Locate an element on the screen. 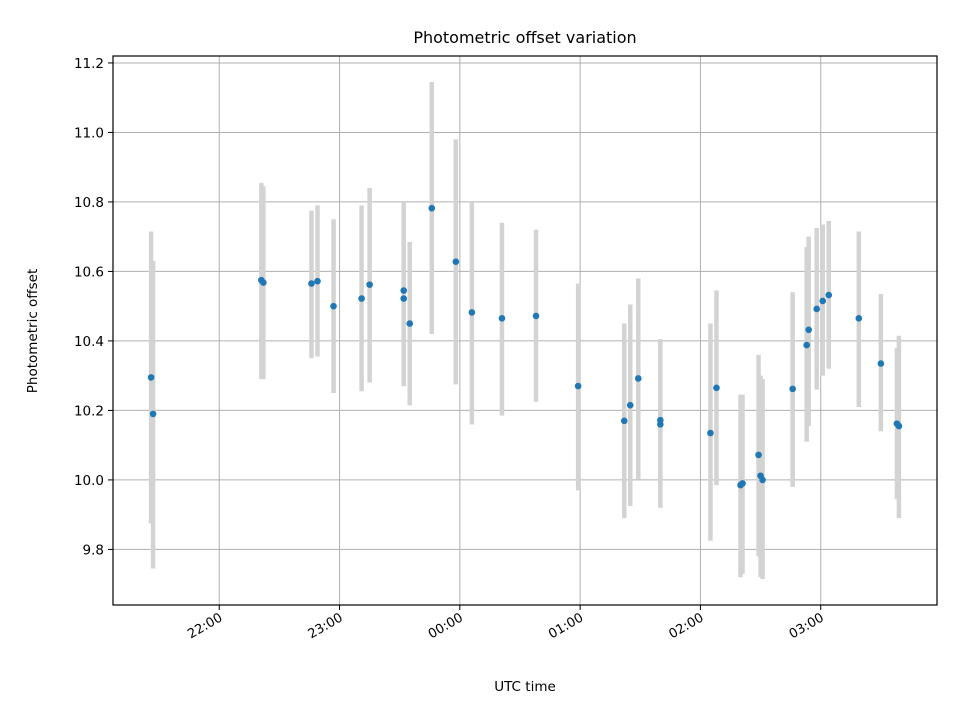 The height and width of the screenshot is (720, 960). chart-title: Photometric offset variation is located at coordinates (524, 37).